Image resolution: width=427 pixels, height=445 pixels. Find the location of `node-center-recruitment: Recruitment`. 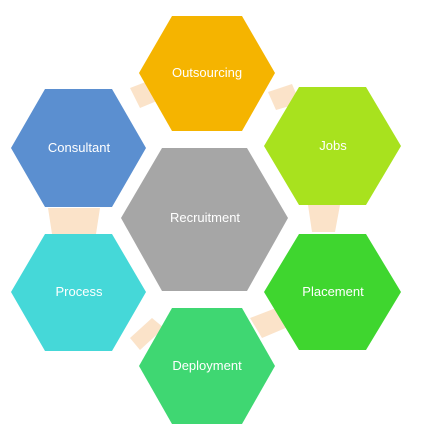

node-center-recruitment: Recruitment is located at coordinates (204, 219).